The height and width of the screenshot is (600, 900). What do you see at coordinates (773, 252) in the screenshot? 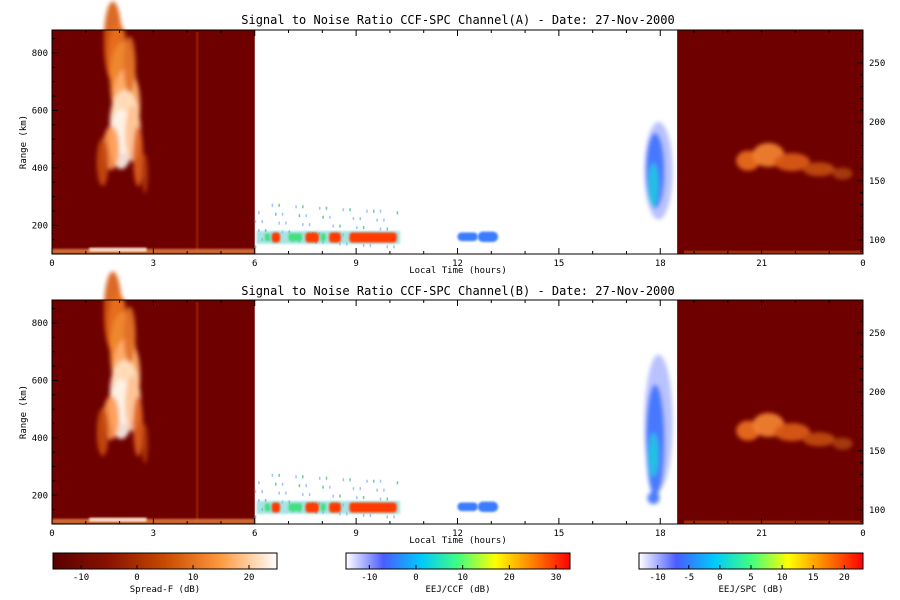
I see `bottom-echo-night` at bounding box center [773, 252].